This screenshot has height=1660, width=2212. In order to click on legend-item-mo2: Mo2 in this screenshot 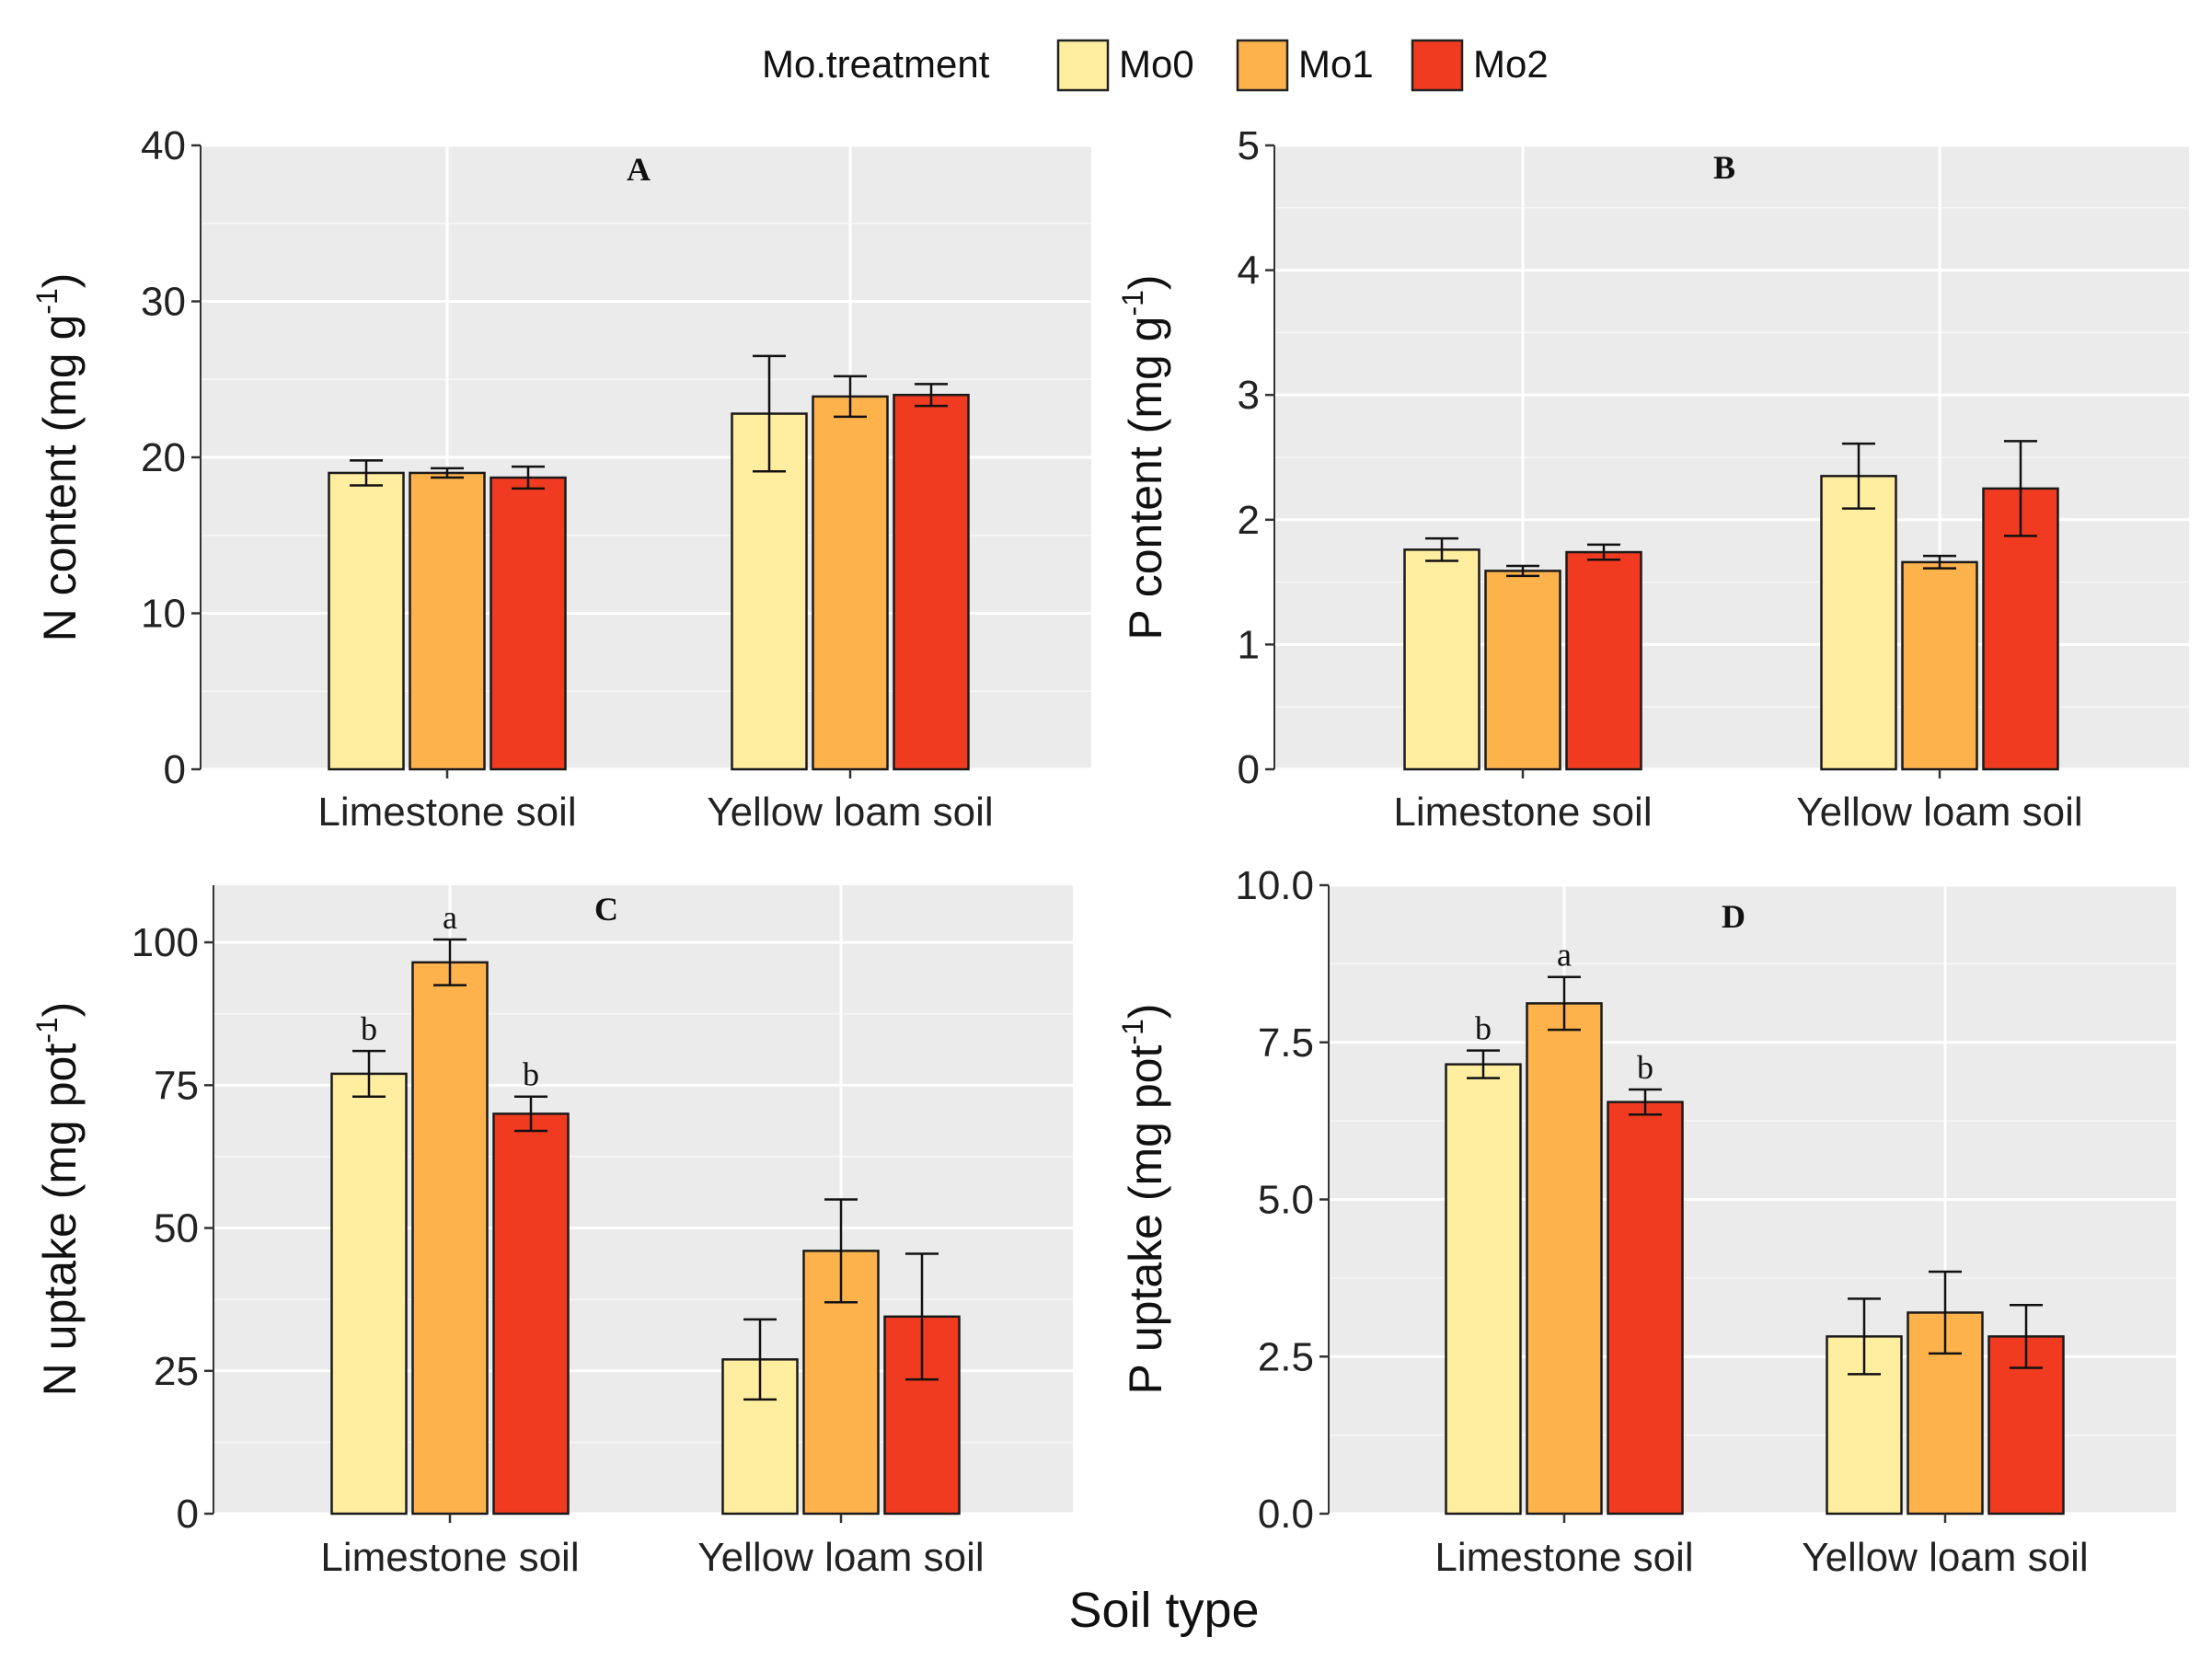, I will do `click(1480, 65)`.